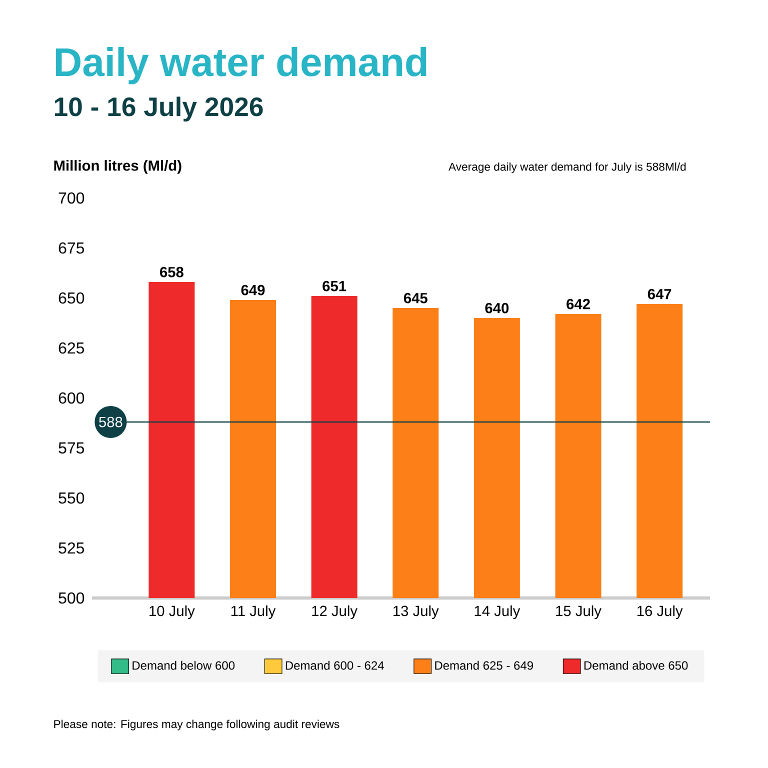 This screenshot has height=768, width=768. What do you see at coordinates (110, 422) in the screenshot?
I see `ref-line-label: 588` at bounding box center [110, 422].